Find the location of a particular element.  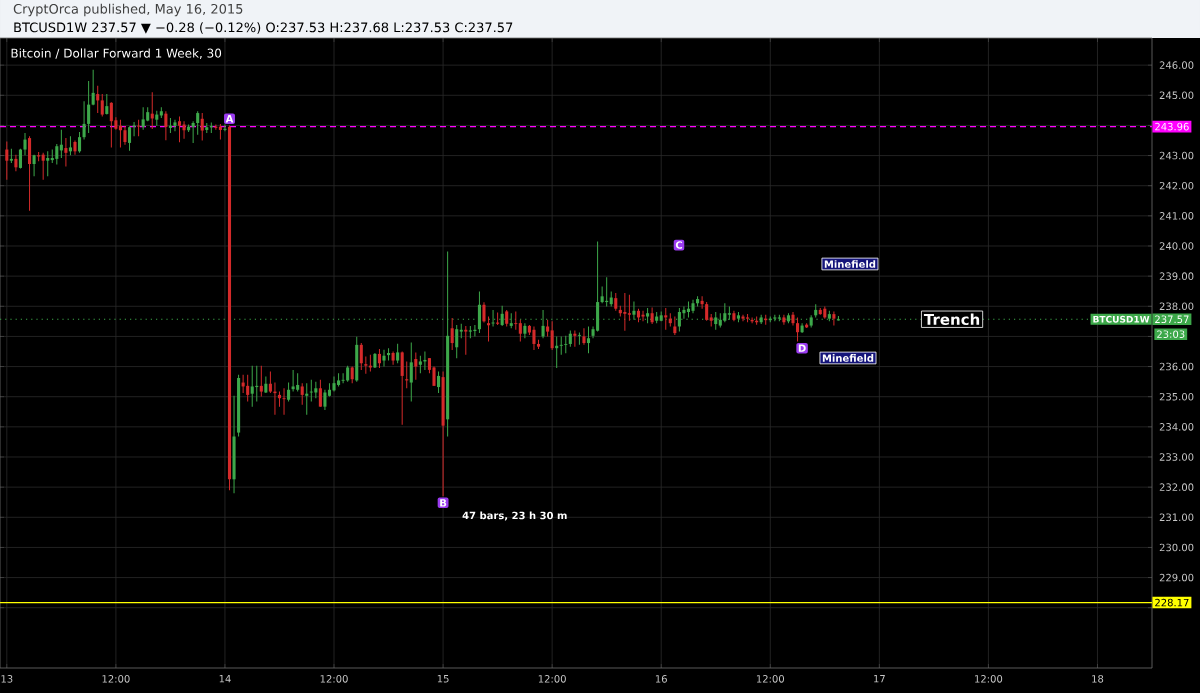

x-tick-label: 14 is located at coordinates (225, 679).